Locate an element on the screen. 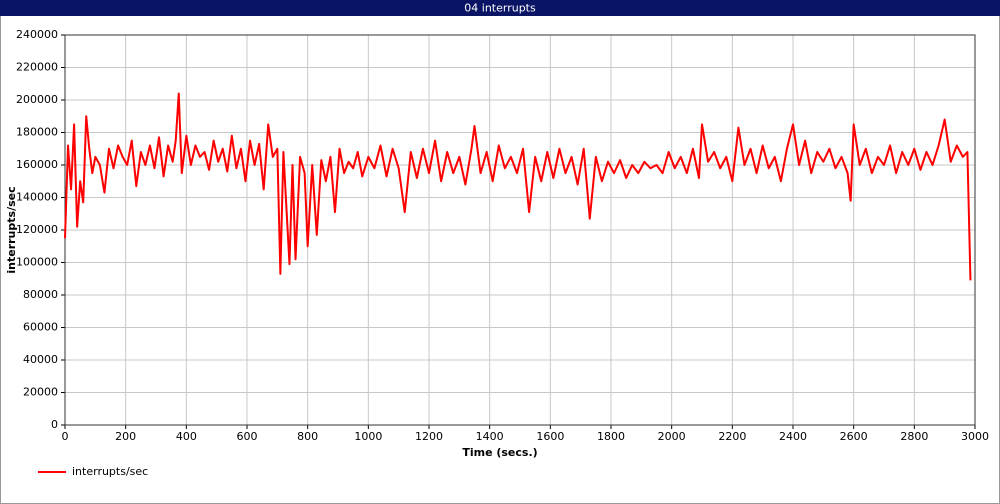  title-bar is located at coordinates (500, 8).